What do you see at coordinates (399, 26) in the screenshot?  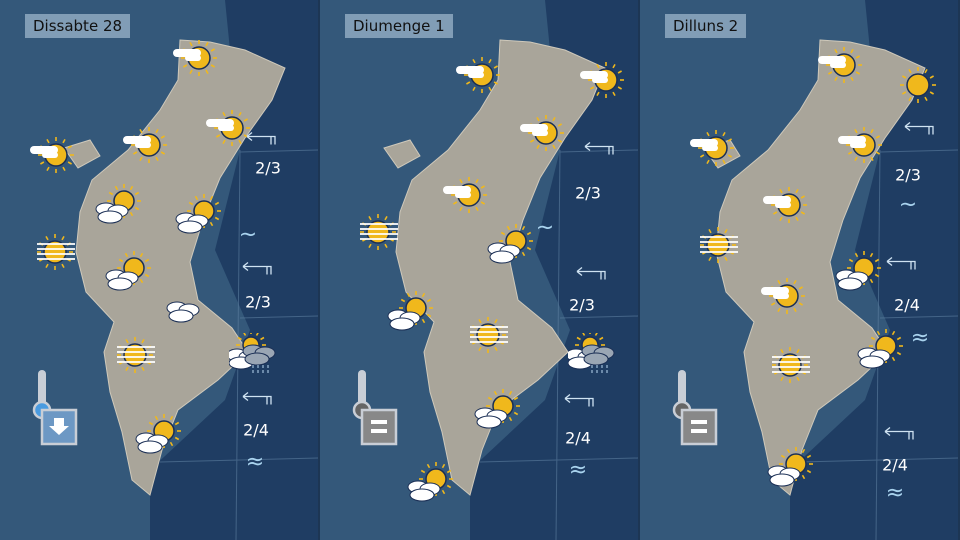 I see `day-title: Diumenge 1` at bounding box center [399, 26].